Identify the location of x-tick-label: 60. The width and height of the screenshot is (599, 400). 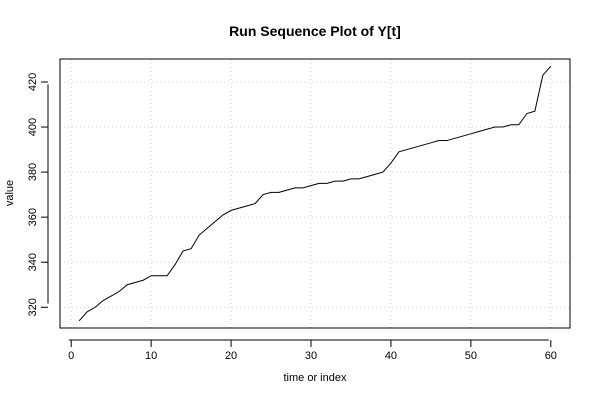
(551, 356).